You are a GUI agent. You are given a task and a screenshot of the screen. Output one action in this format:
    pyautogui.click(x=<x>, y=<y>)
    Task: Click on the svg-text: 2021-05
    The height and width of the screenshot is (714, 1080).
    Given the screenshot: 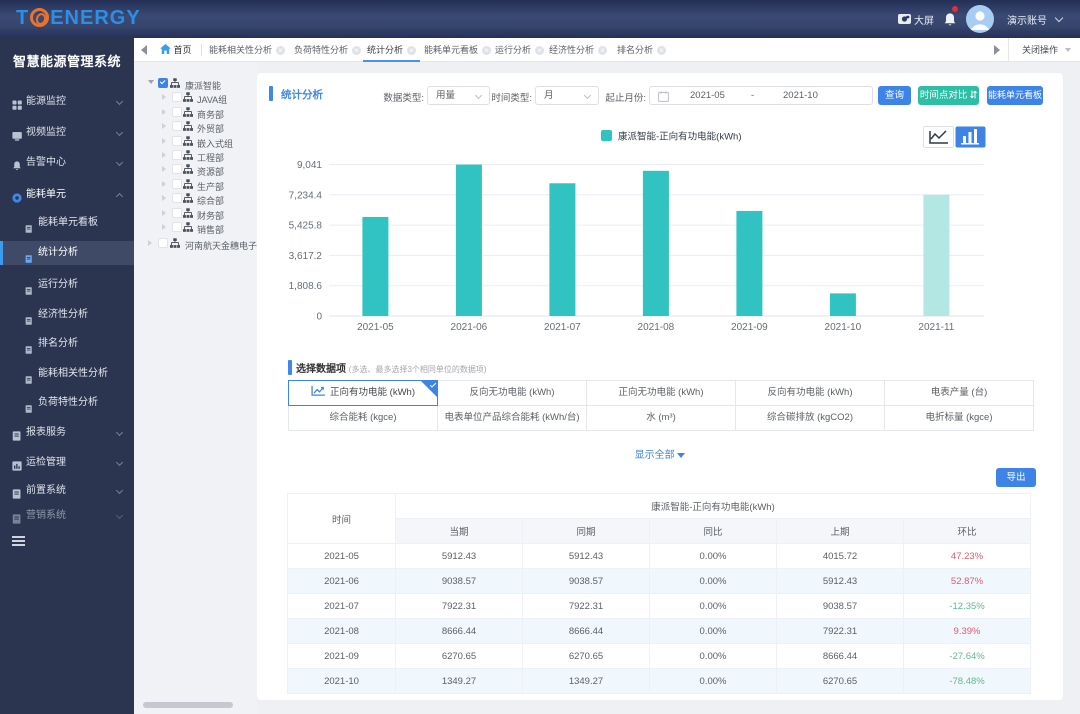 What is the action you would take?
    pyautogui.click(x=375, y=327)
    